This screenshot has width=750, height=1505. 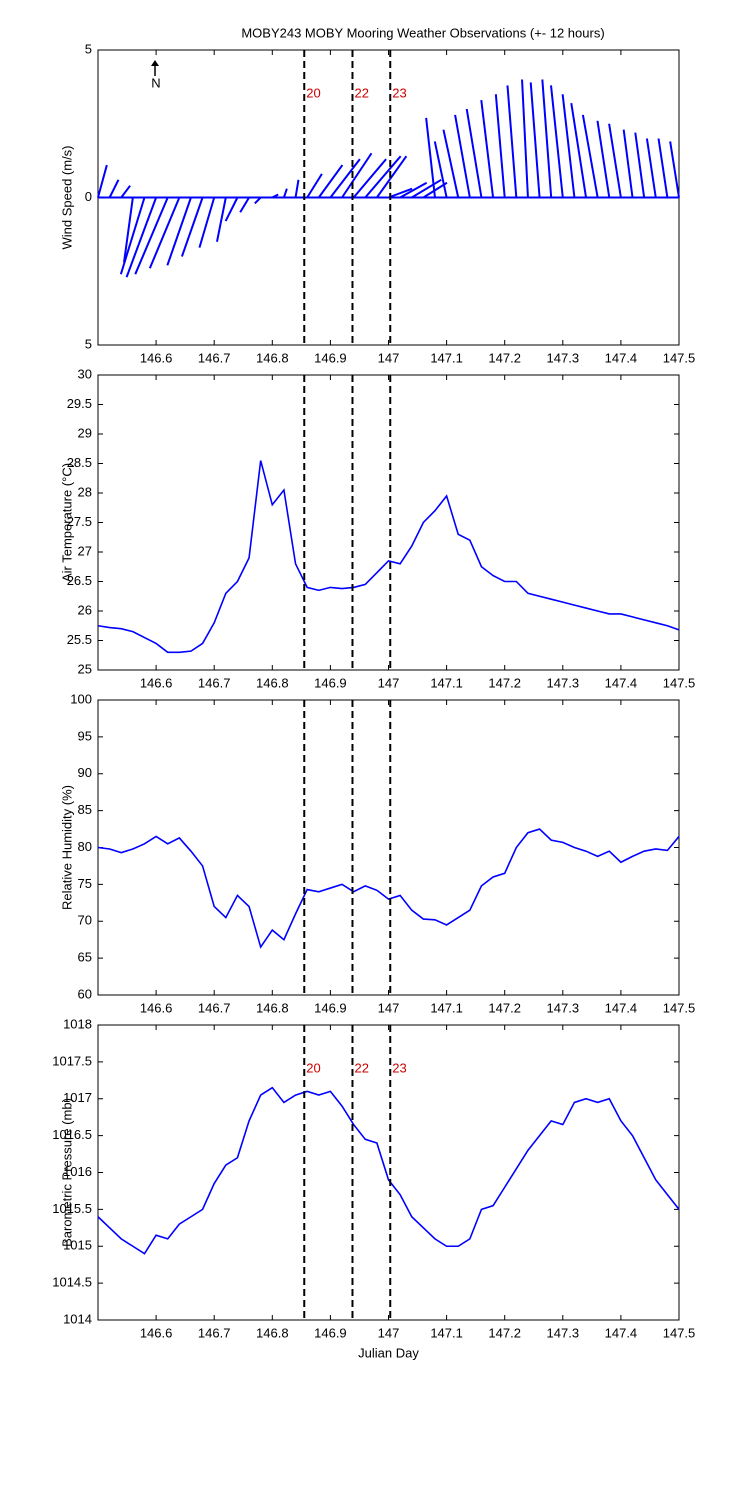 What do you see at coordinates (77, 1245) in the screenshot?
I see `y-tick-label: 1015` at bounding box center [77, 1245].